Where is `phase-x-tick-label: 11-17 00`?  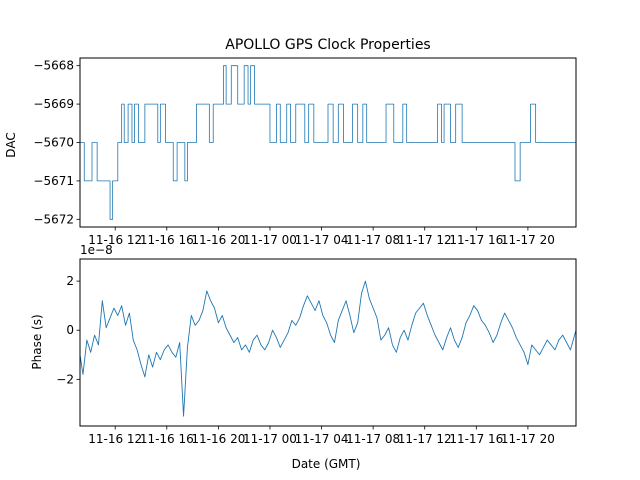 phase-x-tick-label: 11-17 00 is located at coordinates (270, 439).